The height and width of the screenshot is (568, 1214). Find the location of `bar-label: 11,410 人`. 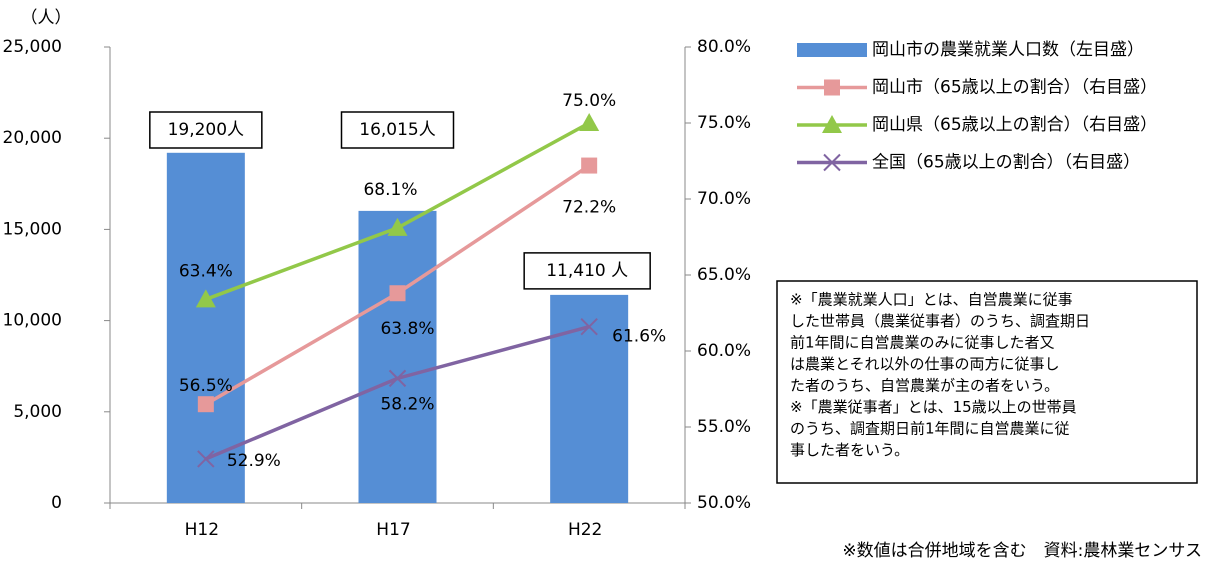

bar-label: 11,410 人 is located at coordinates (587, 271).